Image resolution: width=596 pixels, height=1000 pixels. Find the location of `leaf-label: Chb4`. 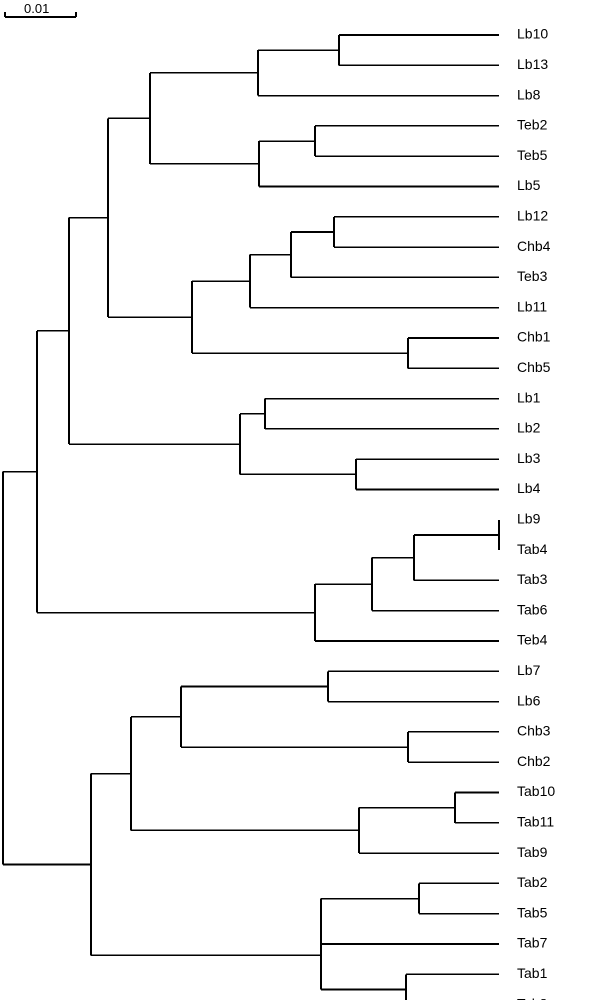

leaf-label: Chb4 is located at coordinates (534, 246).